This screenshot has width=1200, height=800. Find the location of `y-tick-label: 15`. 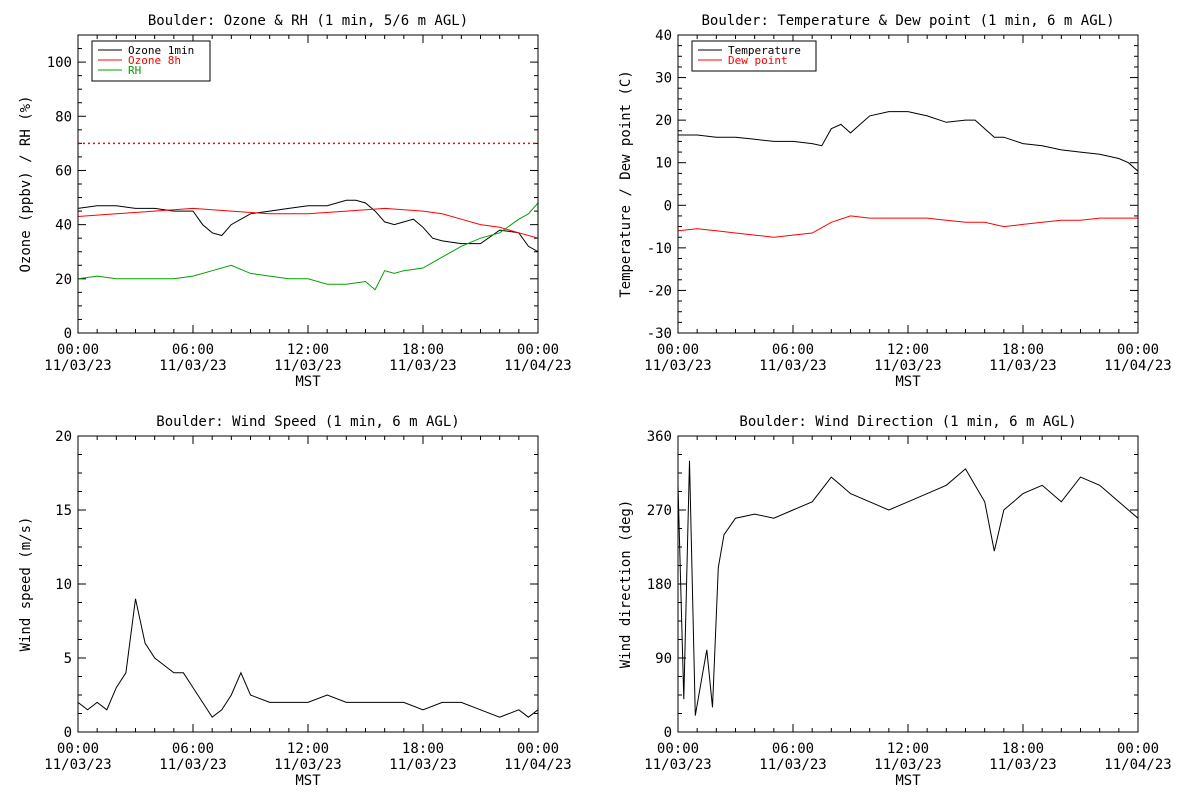

y-tick-label: 15 is located at coordinates (63, 511).